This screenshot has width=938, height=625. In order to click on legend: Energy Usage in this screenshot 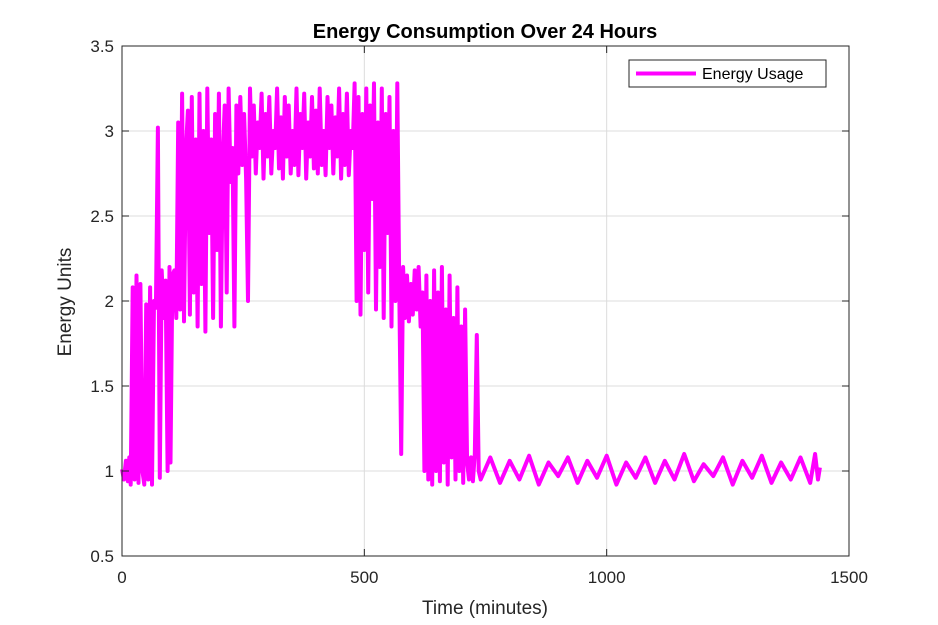, I will do `click(727, 73)`.